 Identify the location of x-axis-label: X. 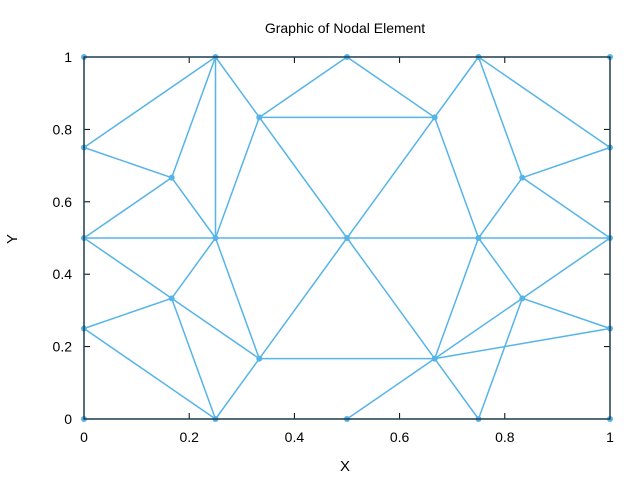
(345, 466).